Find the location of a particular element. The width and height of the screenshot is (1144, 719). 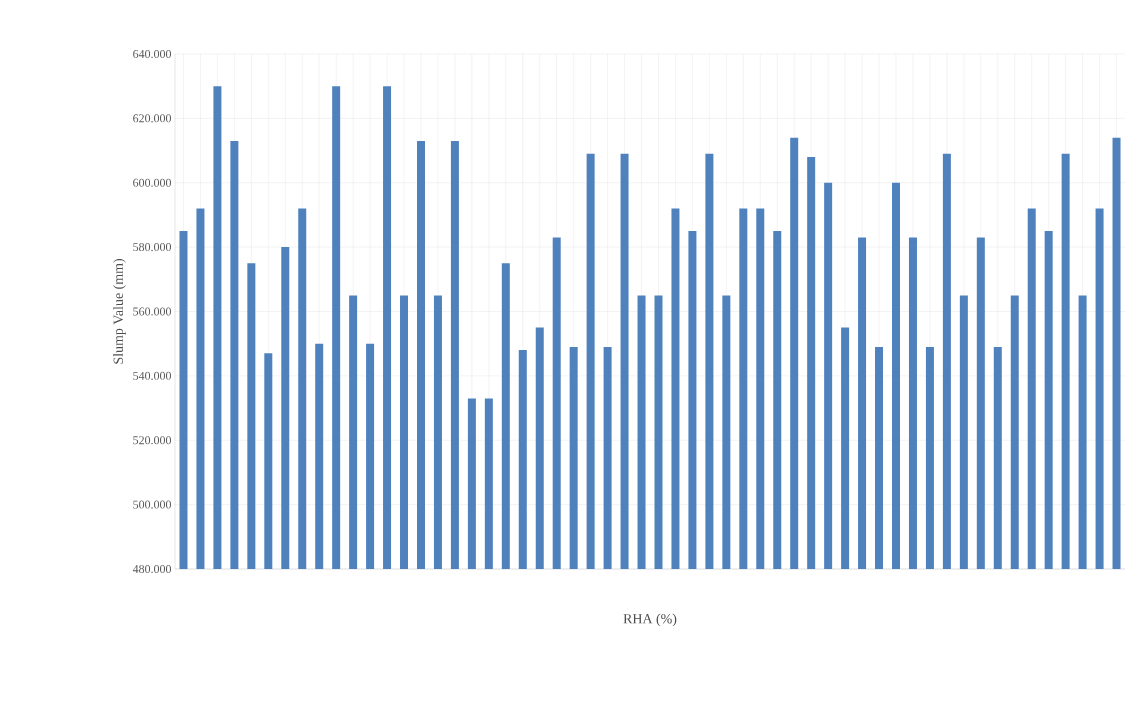

y-tick-label: 600.000 is located at coordinates (152, 182).